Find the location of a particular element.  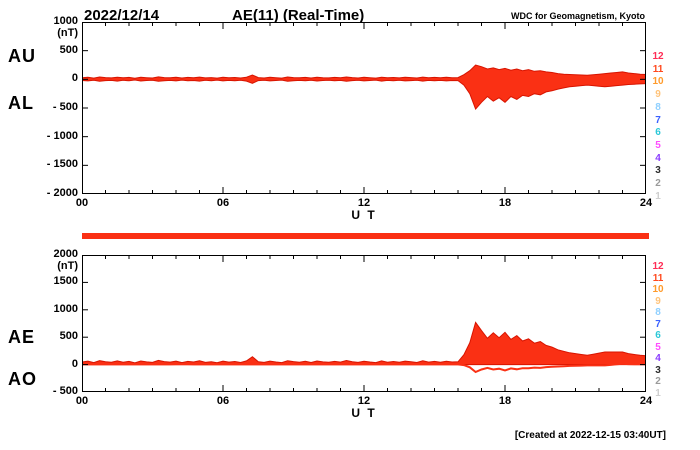

station-count-3-p2: 3 is located at coordinates (658, 370).